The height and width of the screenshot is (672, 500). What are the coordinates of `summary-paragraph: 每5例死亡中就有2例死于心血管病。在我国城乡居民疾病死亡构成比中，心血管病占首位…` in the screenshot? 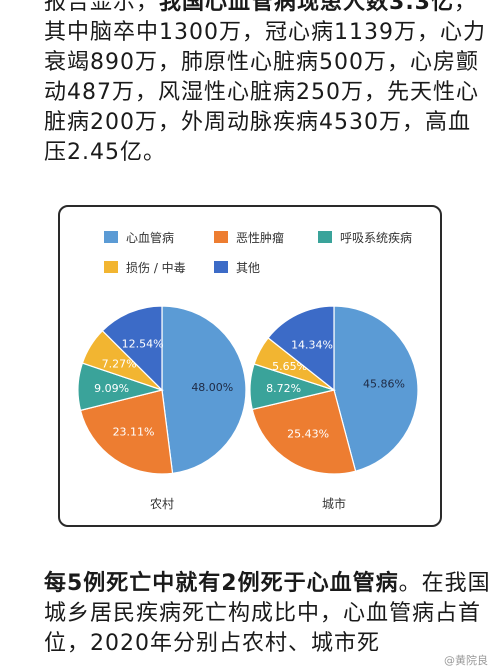 It's located at (268, 614).